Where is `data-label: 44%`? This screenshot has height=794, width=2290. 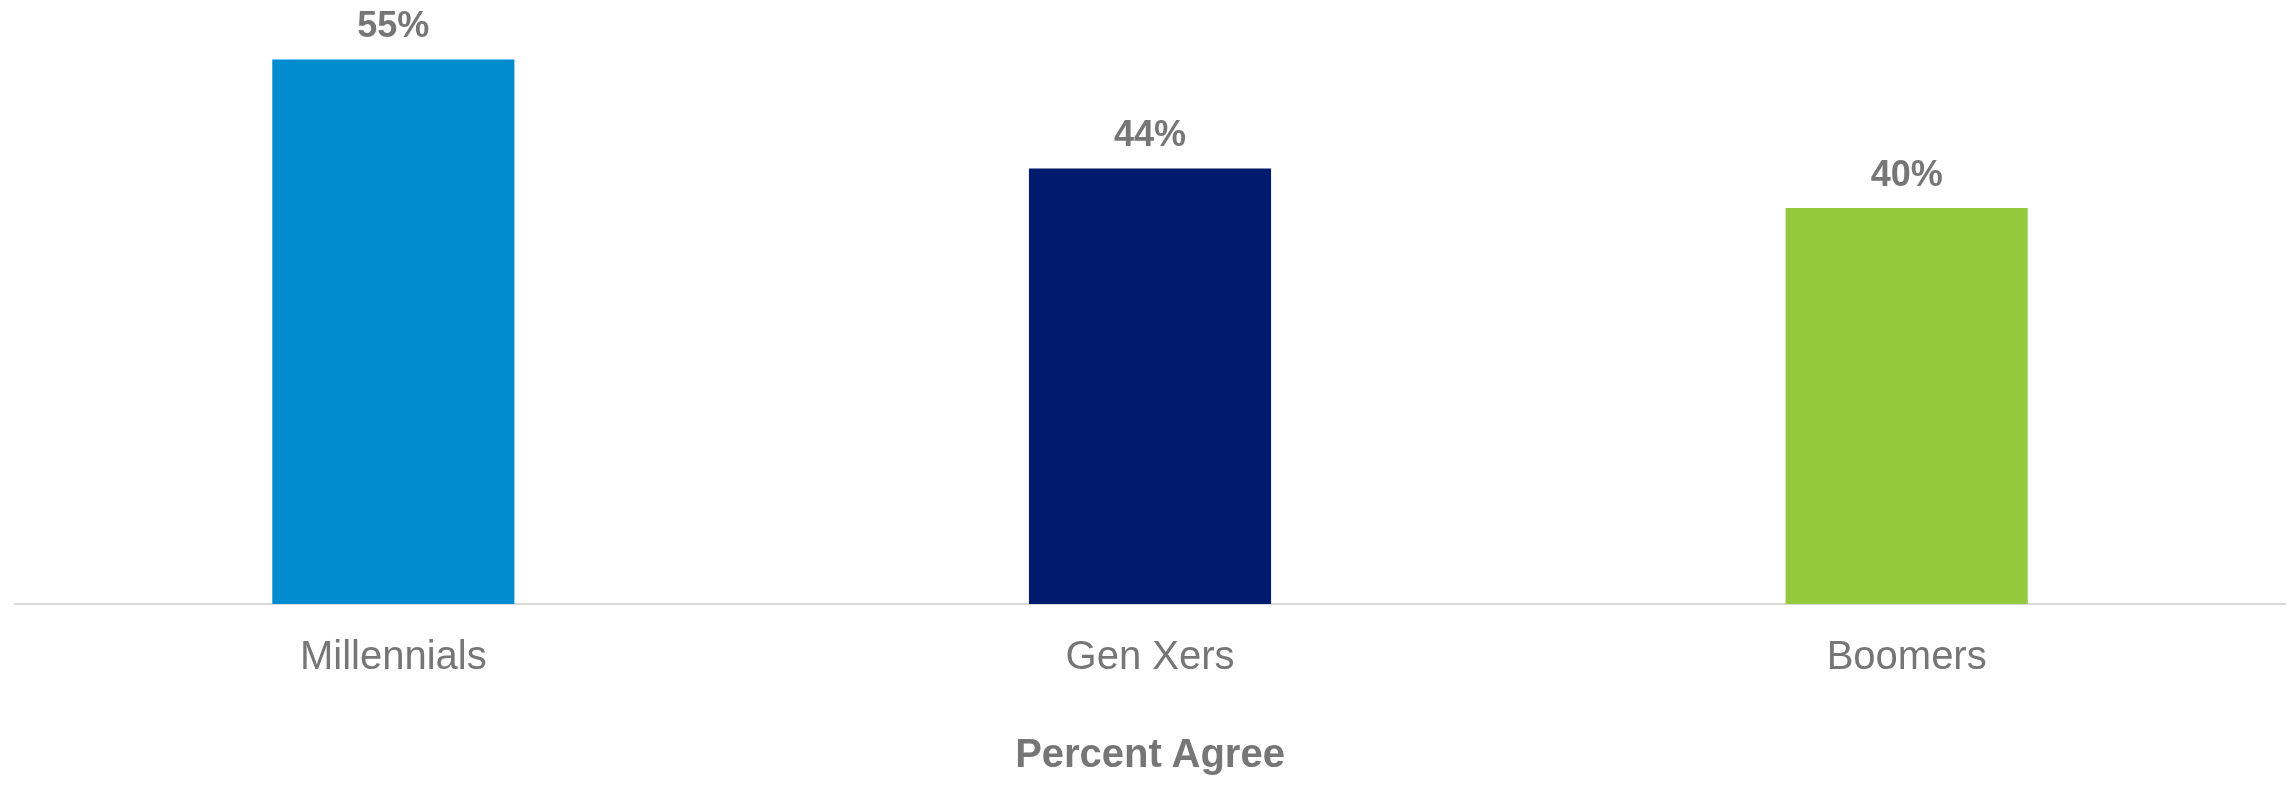 data-label: 44% is located at coordinates (1150, 134).